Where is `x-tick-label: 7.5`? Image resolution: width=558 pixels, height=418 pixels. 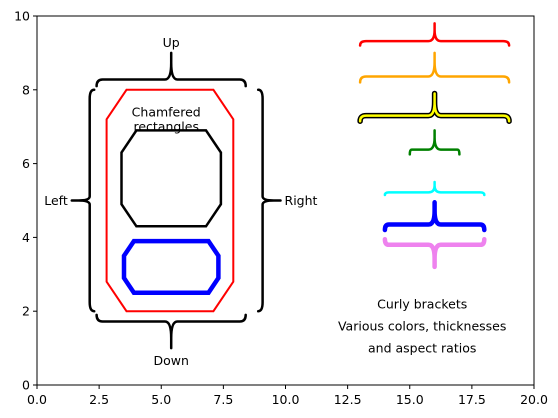
x-tick-label: 7.5 is located at coordinates (223, 399).